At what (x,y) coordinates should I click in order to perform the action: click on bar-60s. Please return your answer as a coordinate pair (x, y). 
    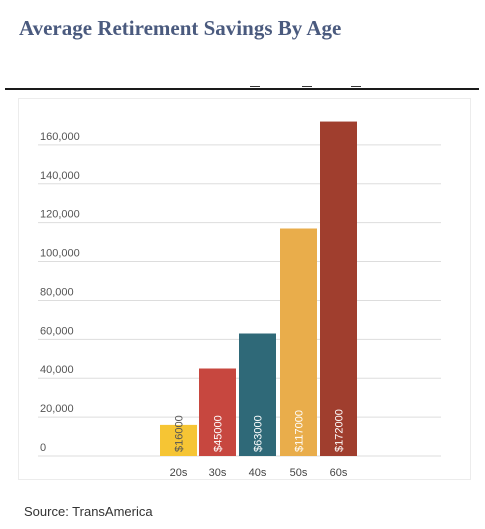
    Looking at the image, I should click on (338, 289).